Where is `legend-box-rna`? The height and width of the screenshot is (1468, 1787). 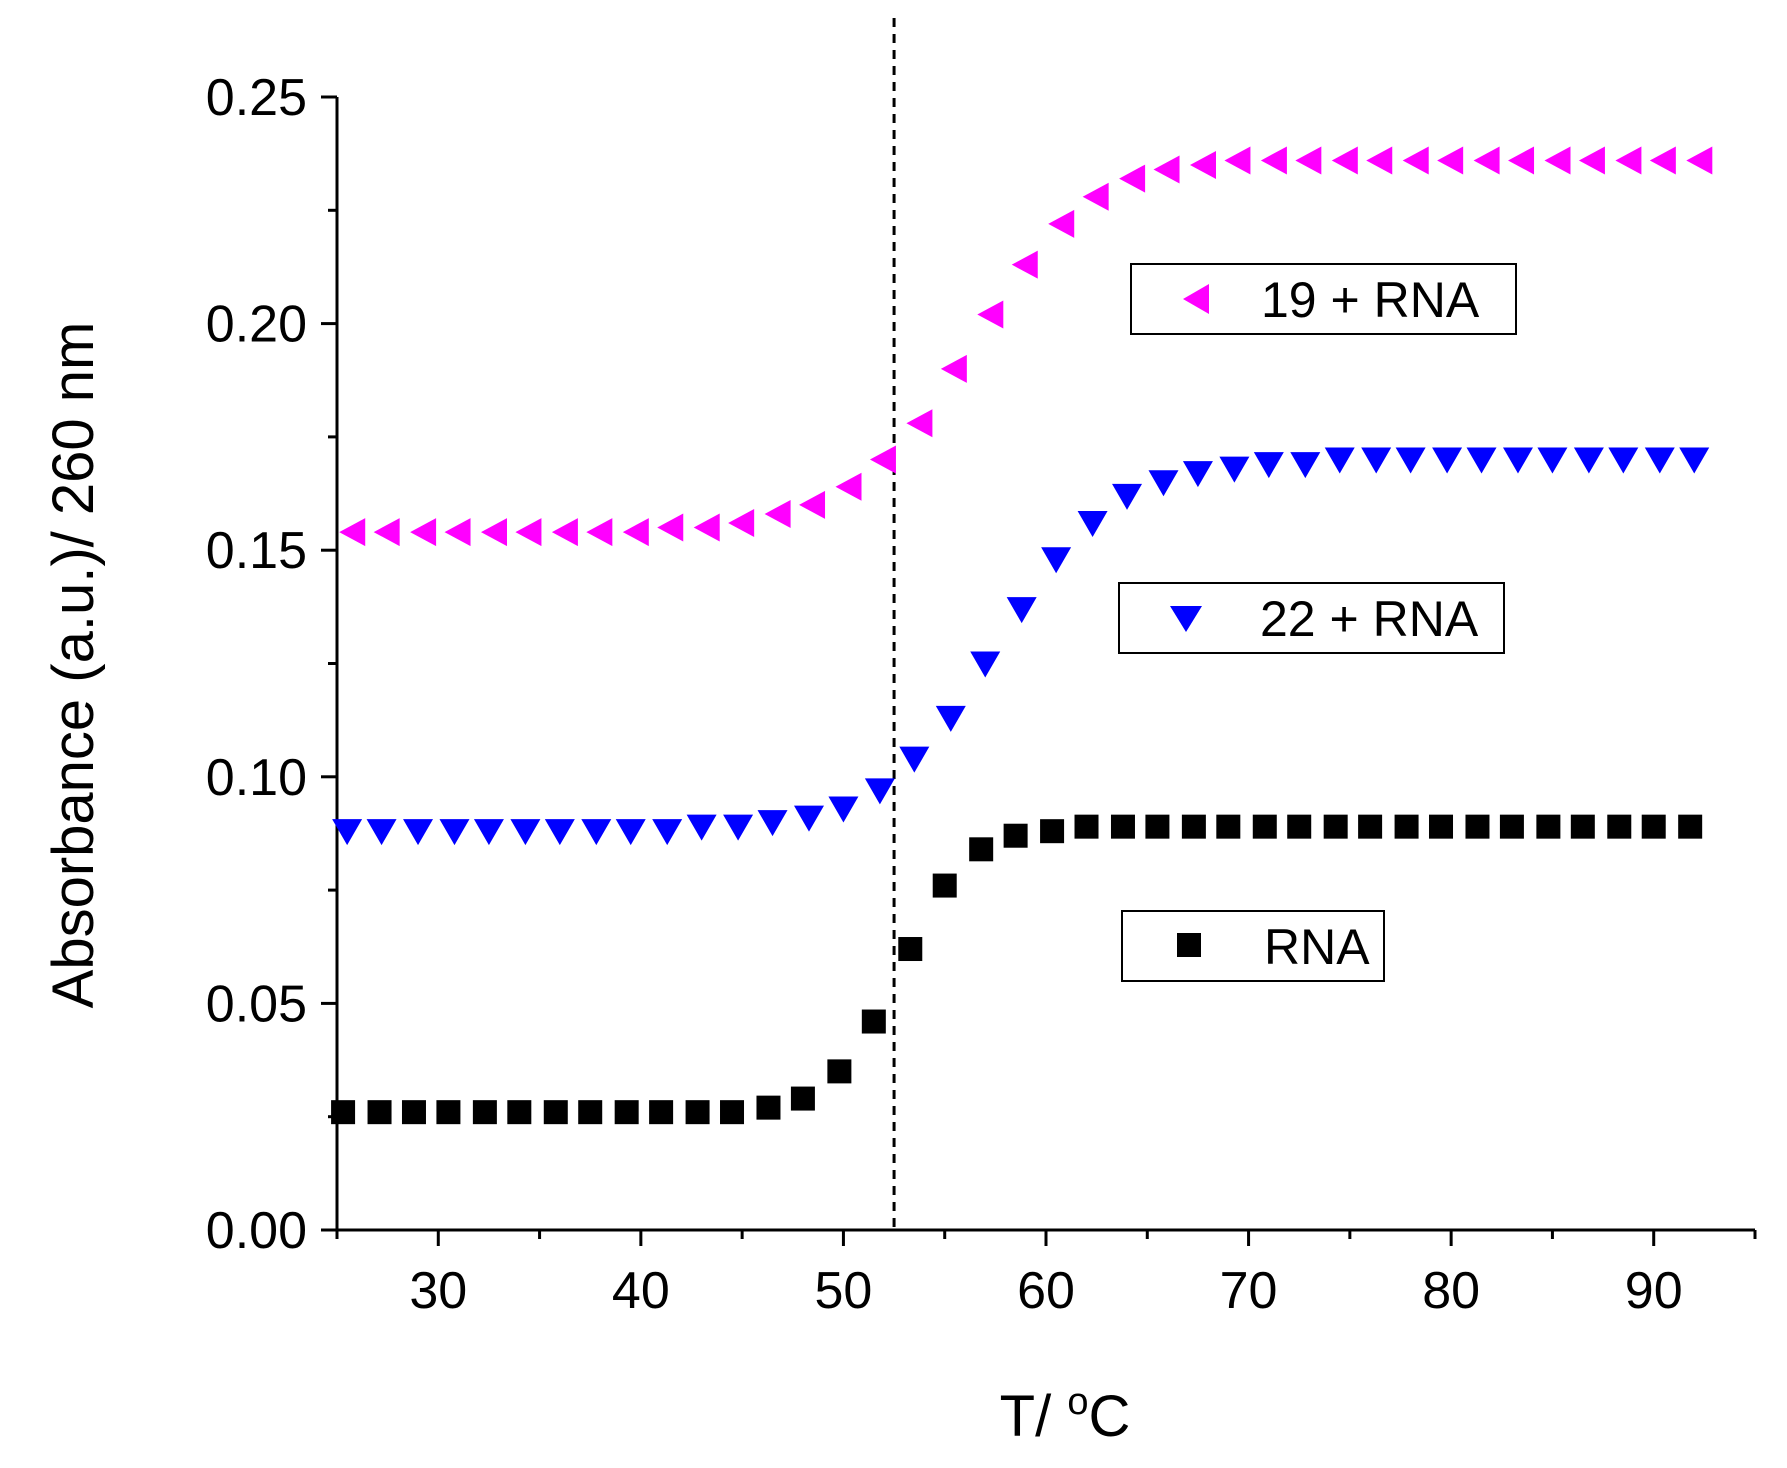
legend-box-rna is located at coordinates (1253, 946).